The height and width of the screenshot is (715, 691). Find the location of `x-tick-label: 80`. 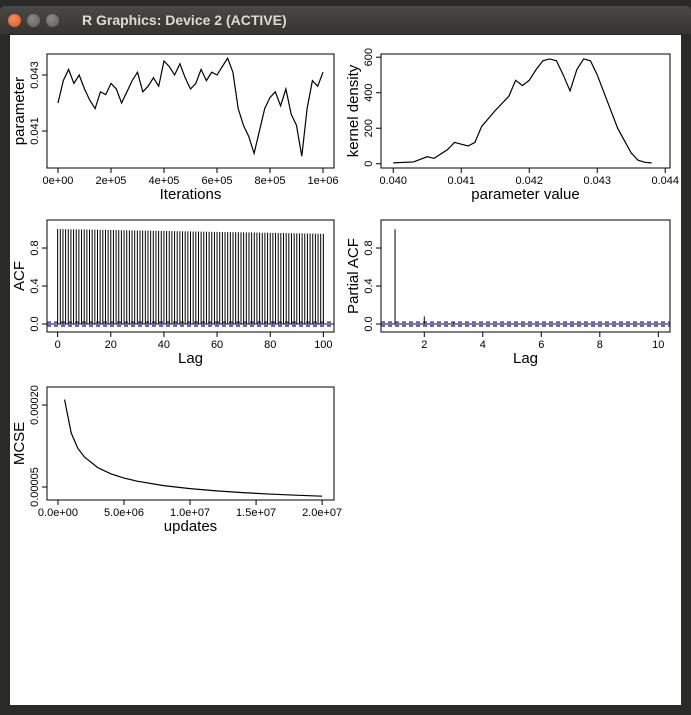

x-tick-label: 80 is located at coordinates (270, 345).